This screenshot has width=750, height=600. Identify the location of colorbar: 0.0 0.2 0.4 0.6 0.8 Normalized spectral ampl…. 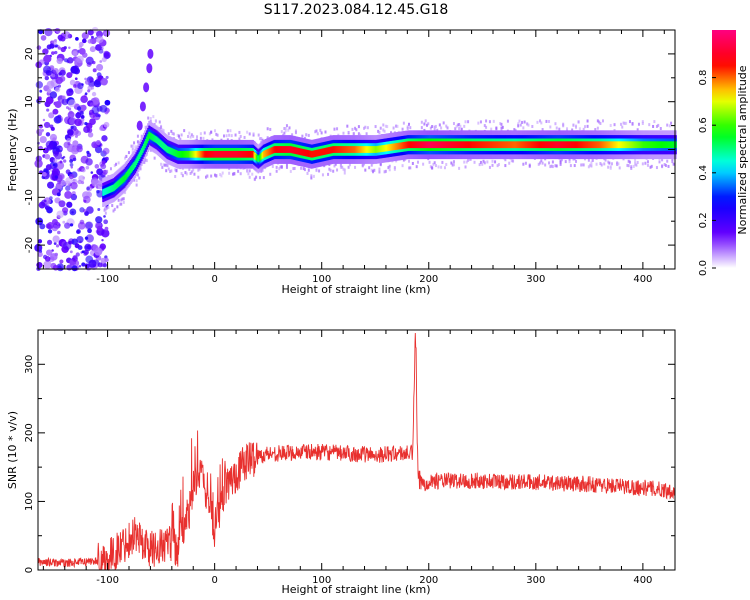
(723, 153).